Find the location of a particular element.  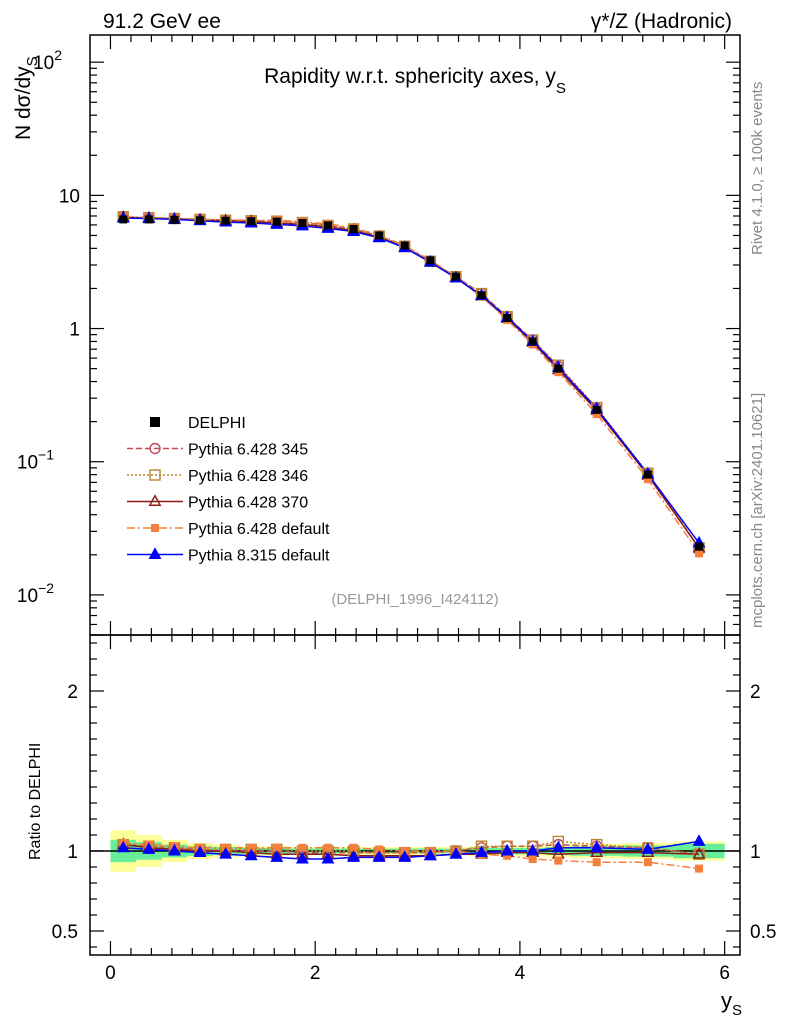

ratio-xtick-label: 2 is located at coordinates (315, 973).